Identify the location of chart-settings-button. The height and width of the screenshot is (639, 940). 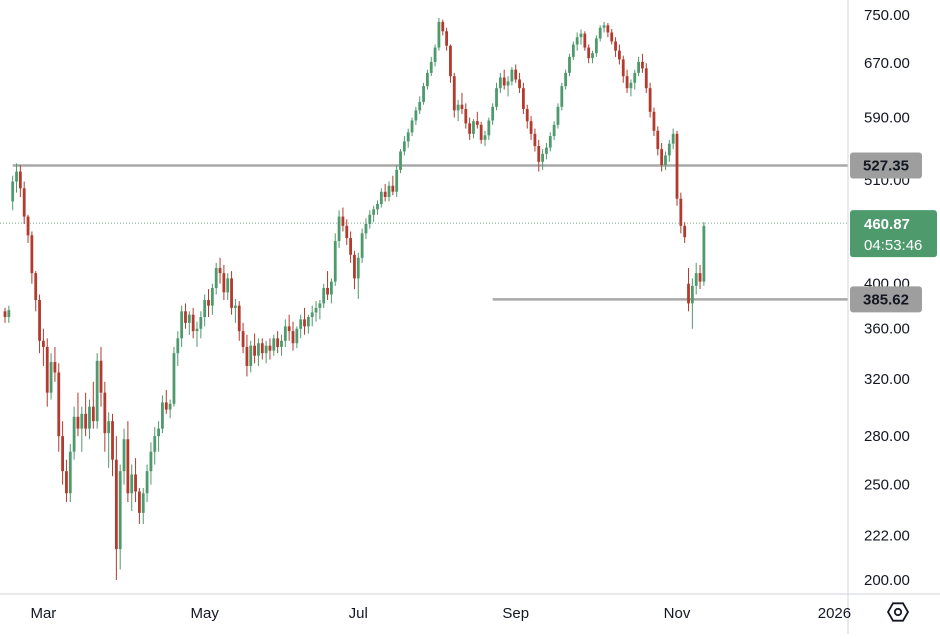
(898, 612).